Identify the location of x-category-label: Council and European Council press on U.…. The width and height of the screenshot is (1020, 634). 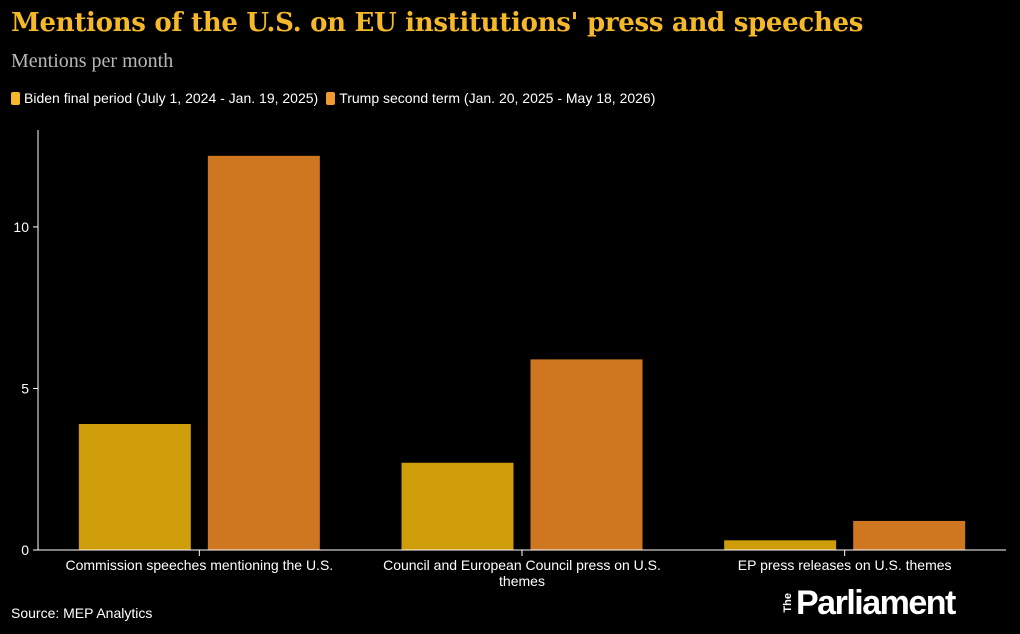
(522, 573).